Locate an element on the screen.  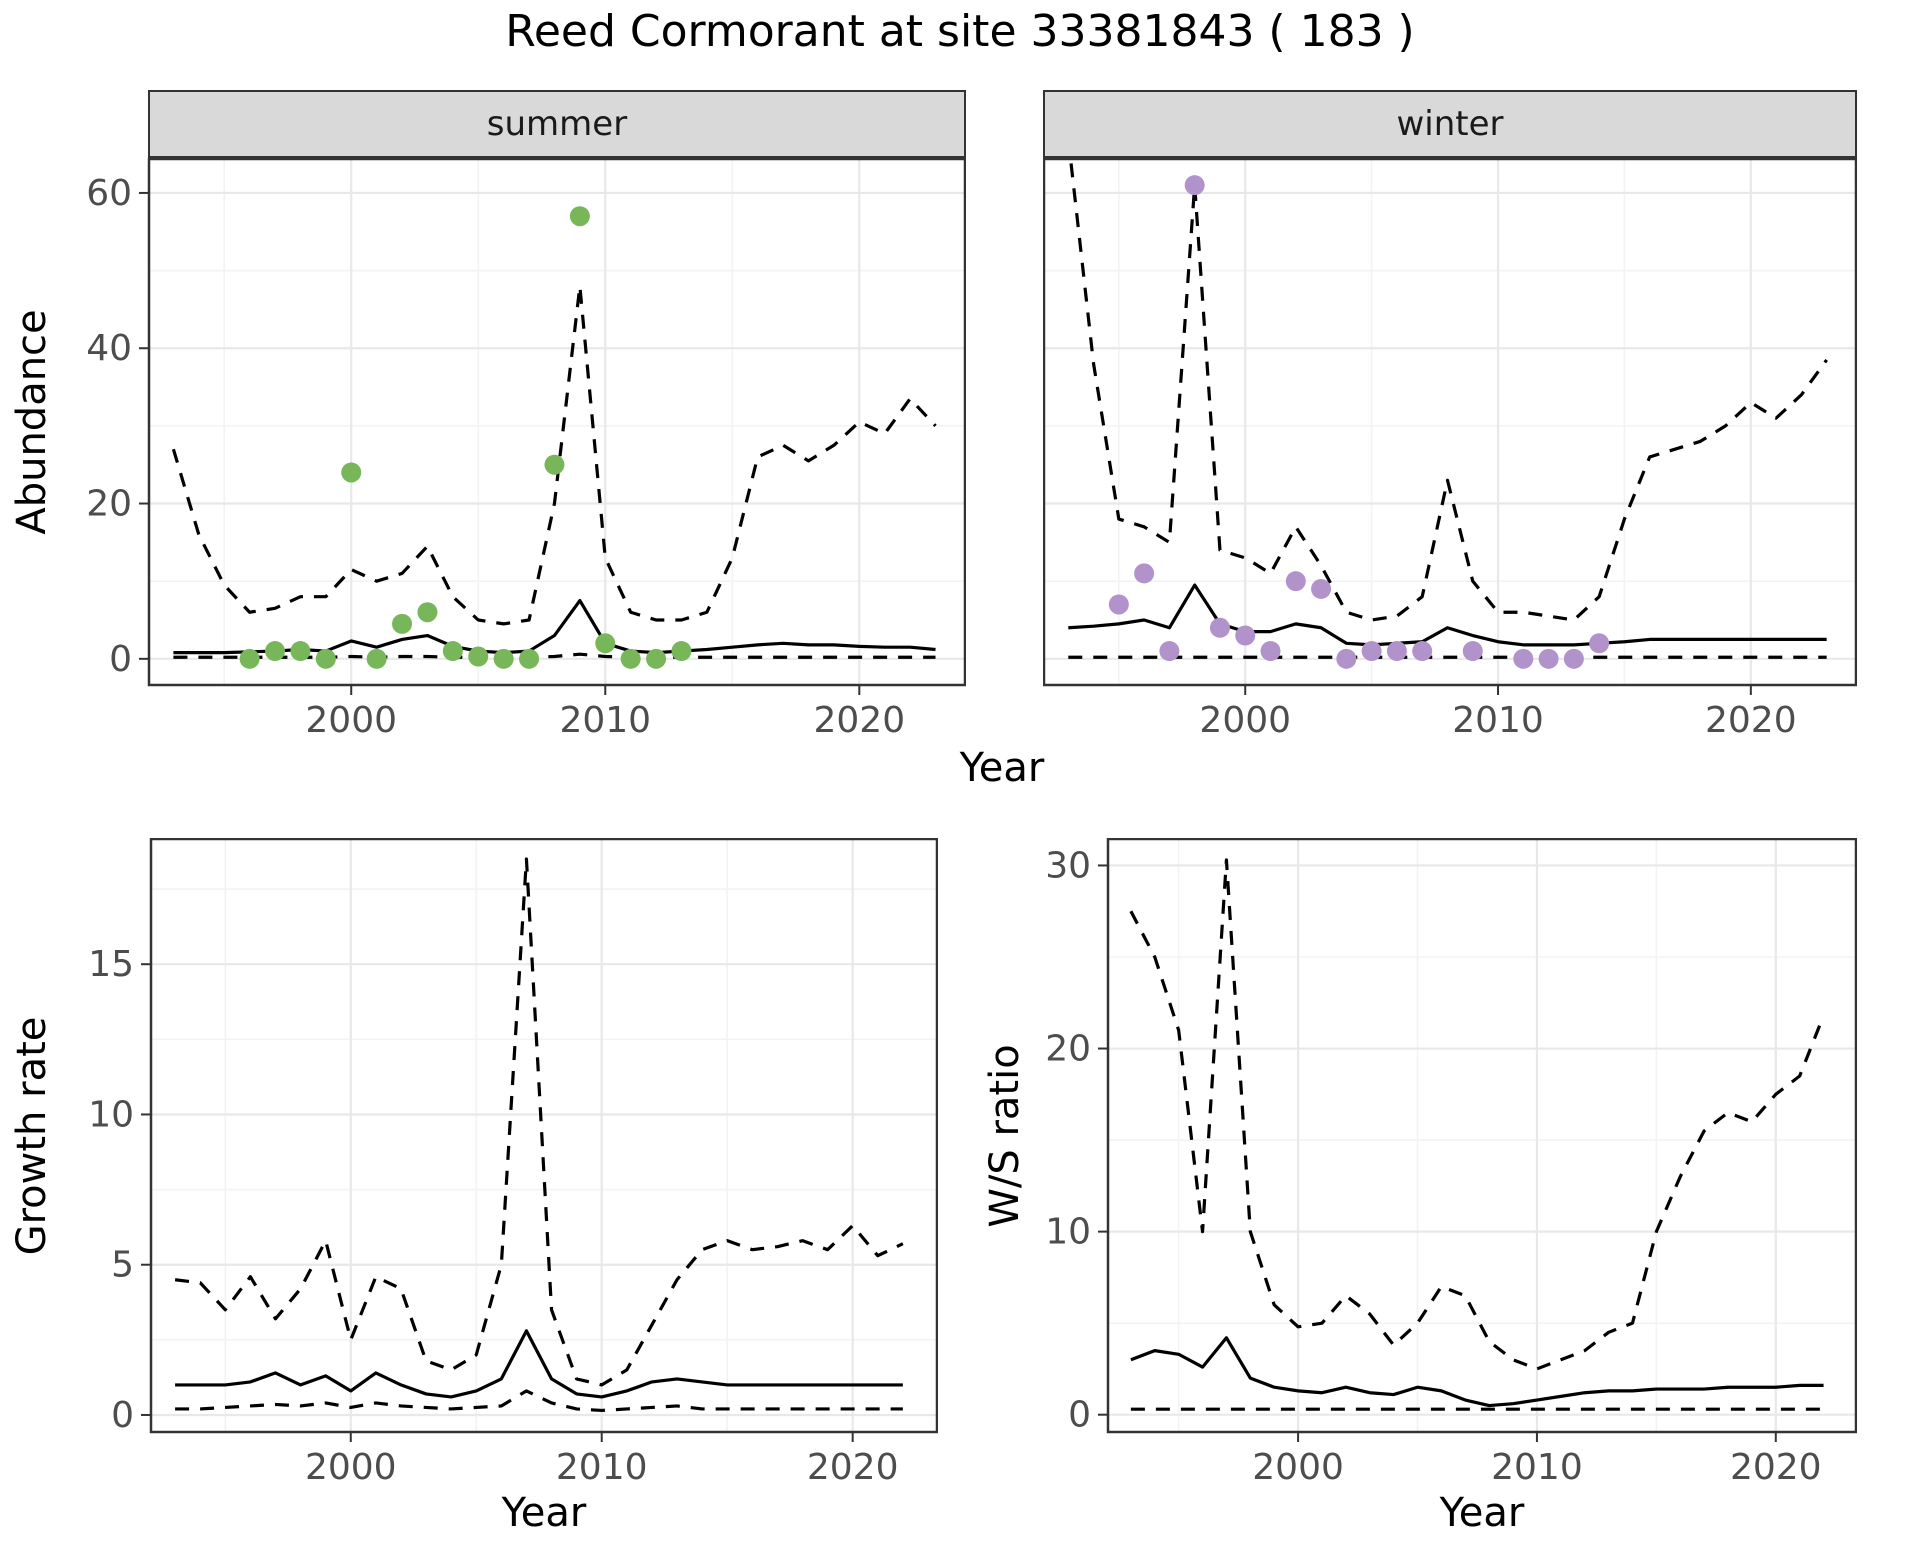
axis-ticks: 2000 2010 2020 is located at coordinates (1498, 713).